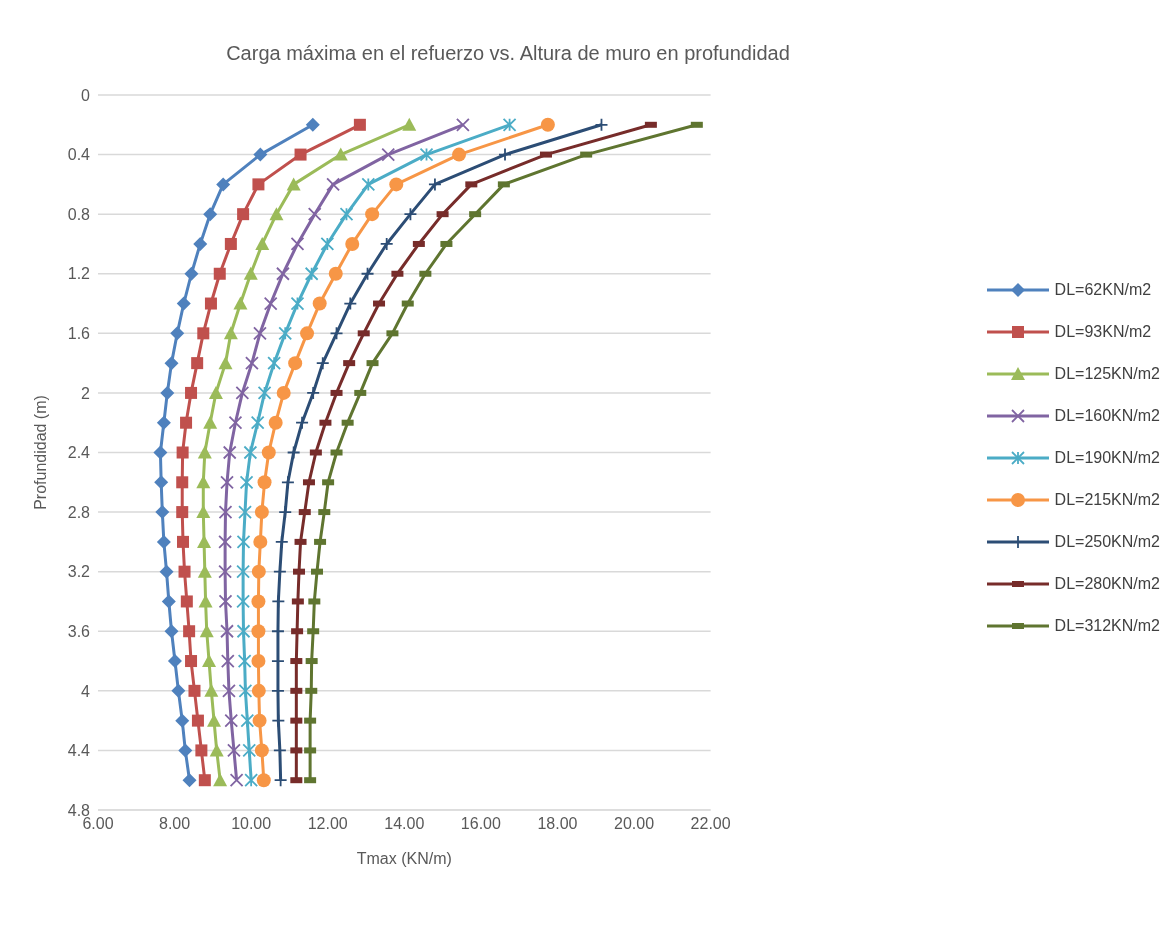  Describe the element at coordinates (1103, 332) in the screenshot. I see `legend-label: DL=93KN/m2` at that location.